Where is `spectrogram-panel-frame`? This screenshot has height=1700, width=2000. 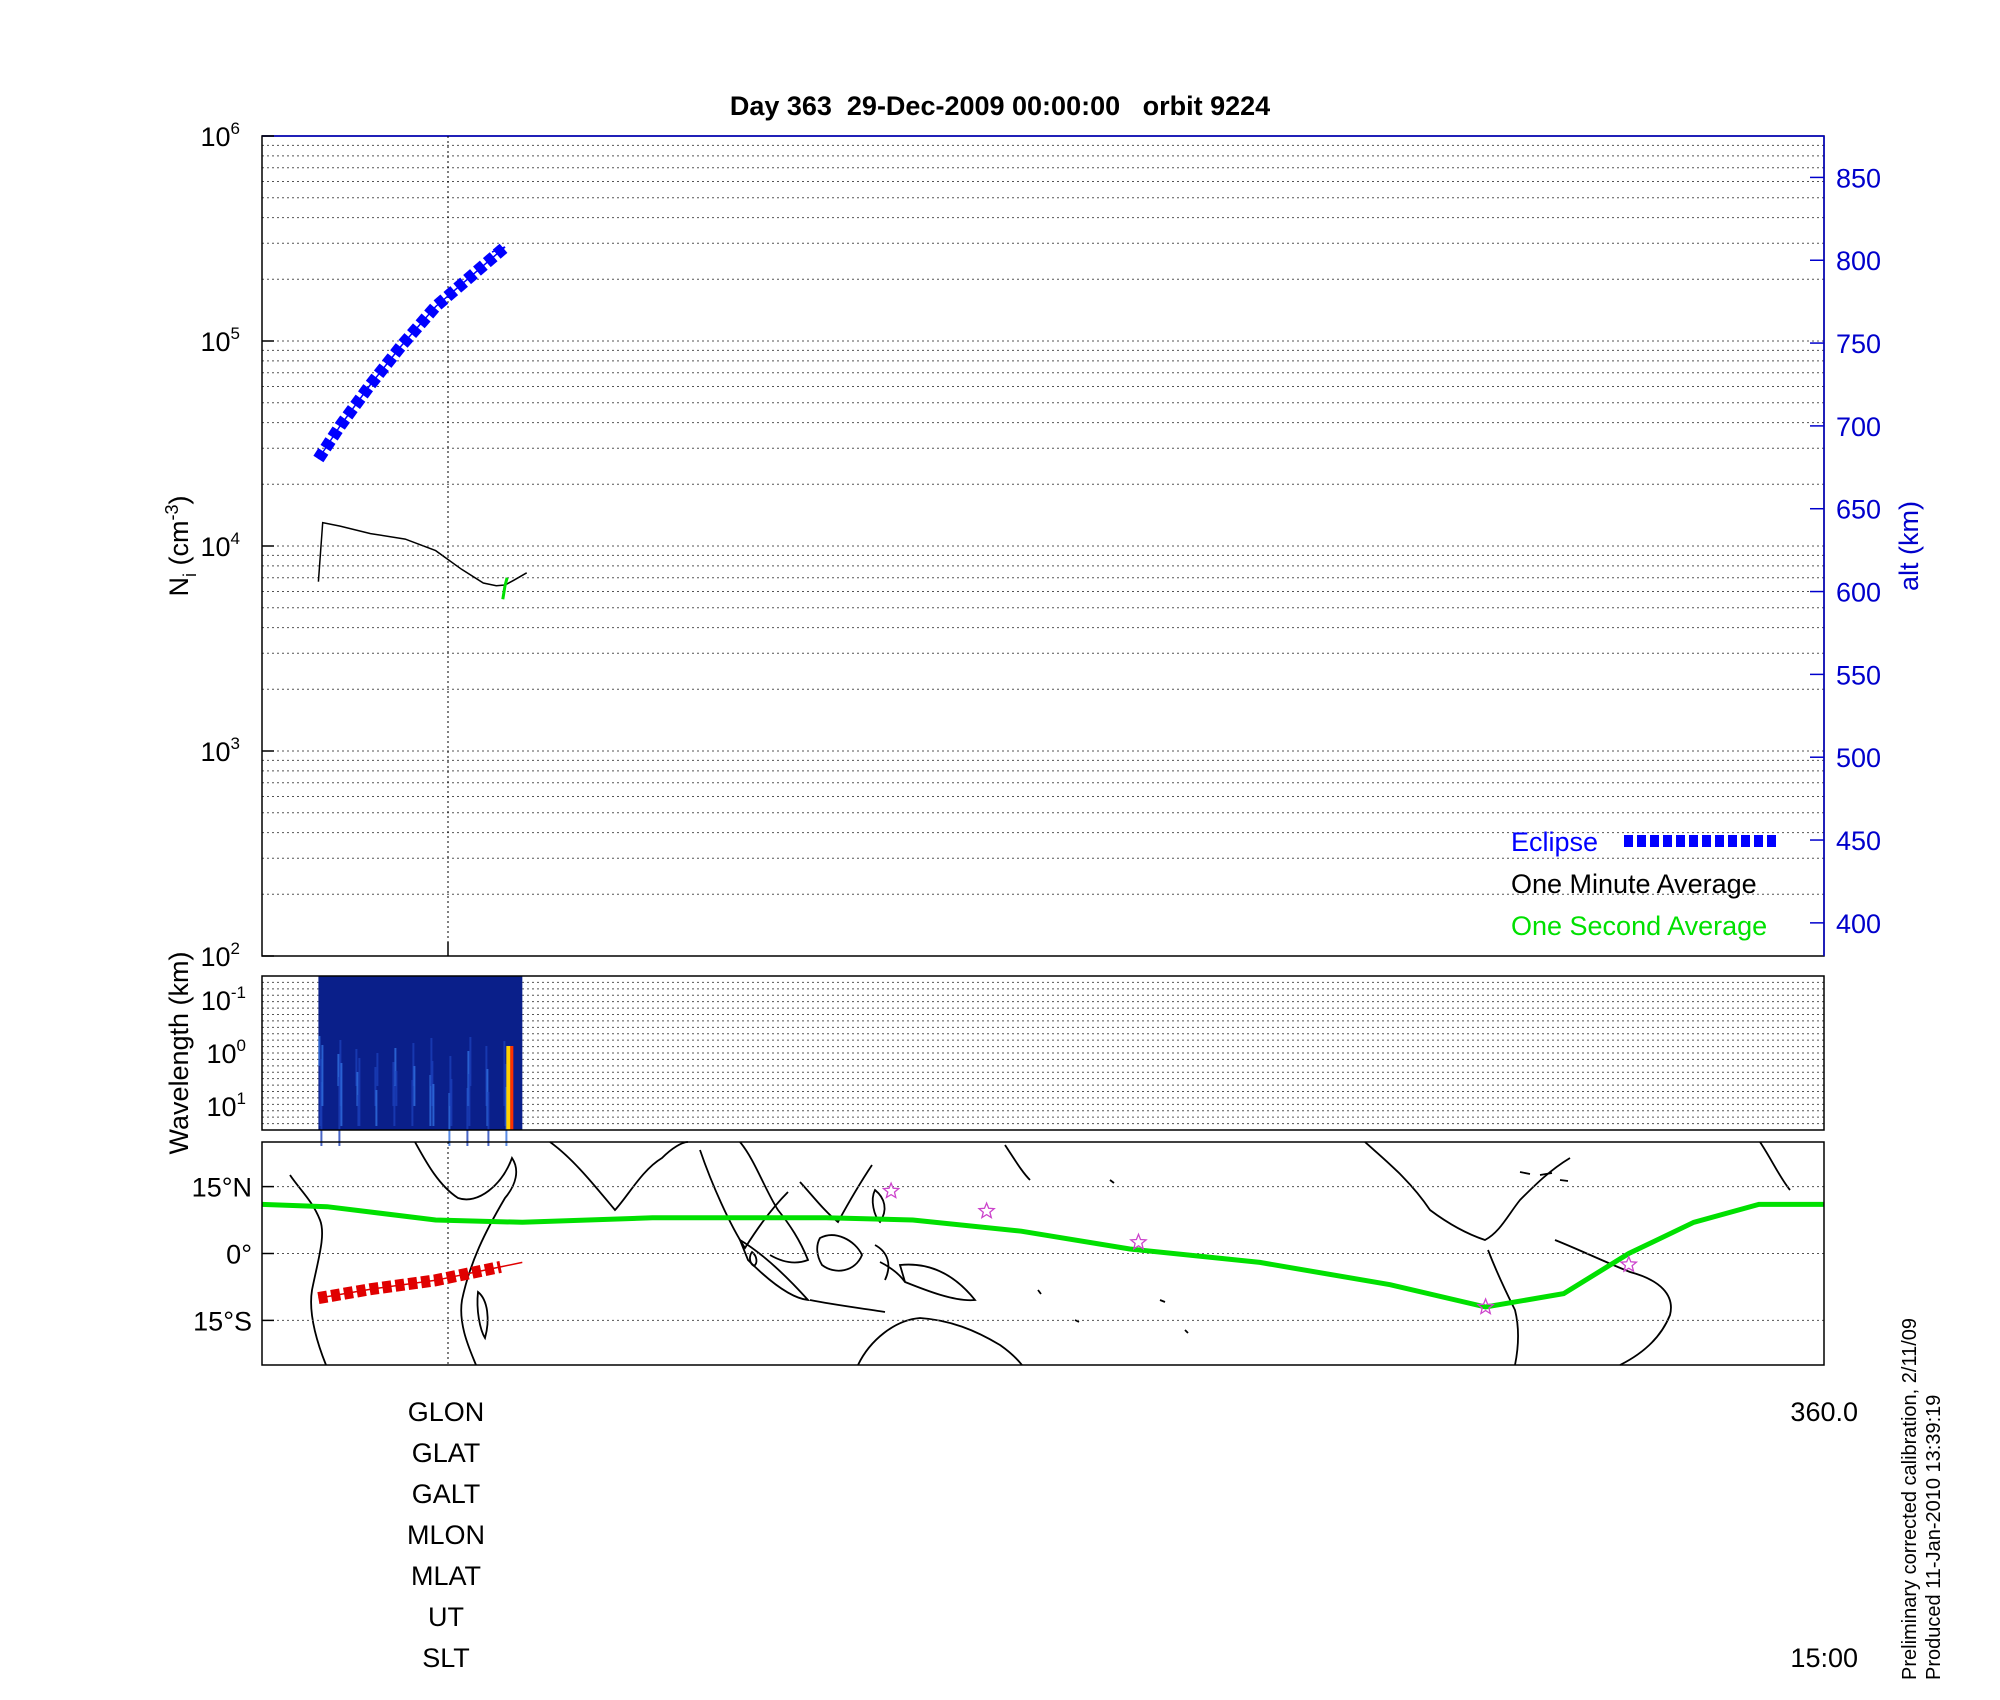 spectrogram-panel-frame is located at coordinates (1043, 1053).